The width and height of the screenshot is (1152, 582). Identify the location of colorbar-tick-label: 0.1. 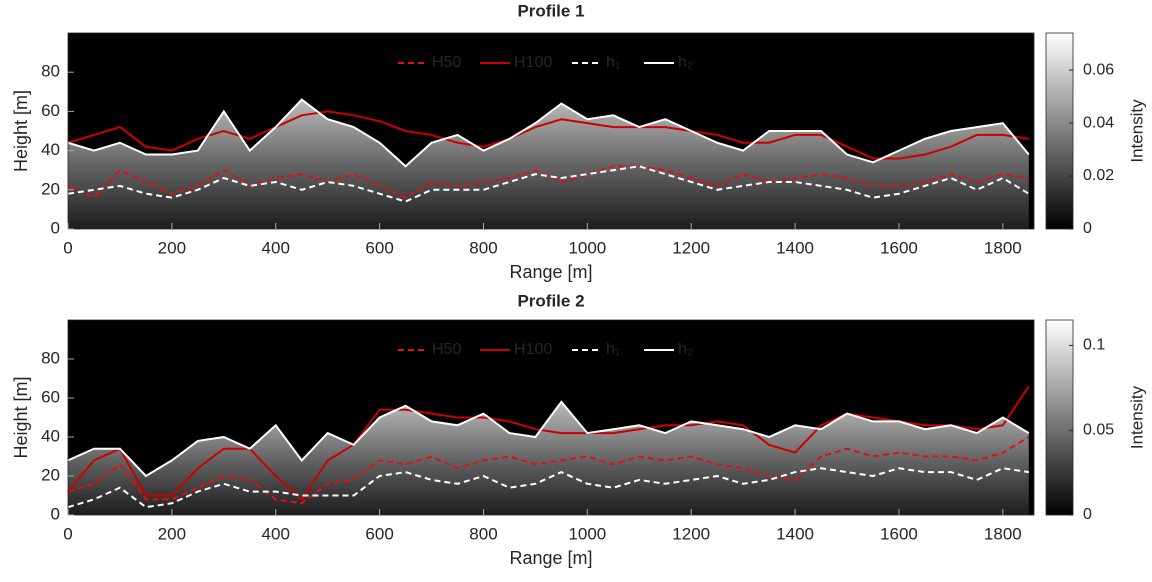
(1094, 345).